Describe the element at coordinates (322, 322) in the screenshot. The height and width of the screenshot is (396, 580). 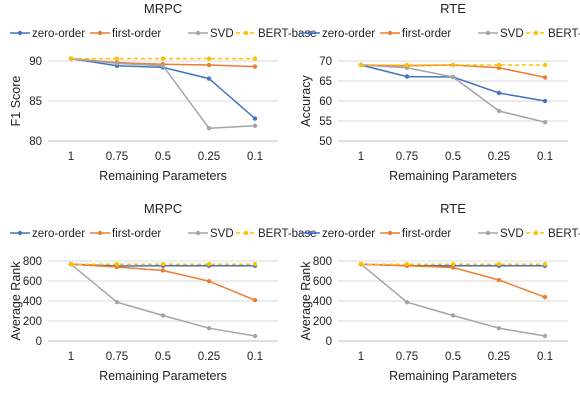
I see `y-tick-label: 200` at that location.